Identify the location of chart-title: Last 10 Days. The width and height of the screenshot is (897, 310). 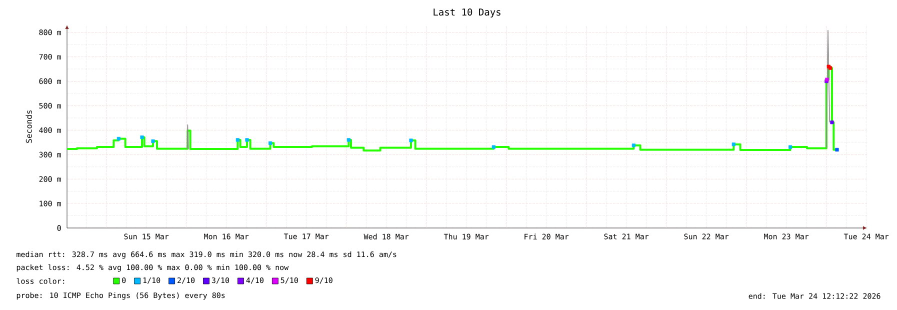
(467, 13).